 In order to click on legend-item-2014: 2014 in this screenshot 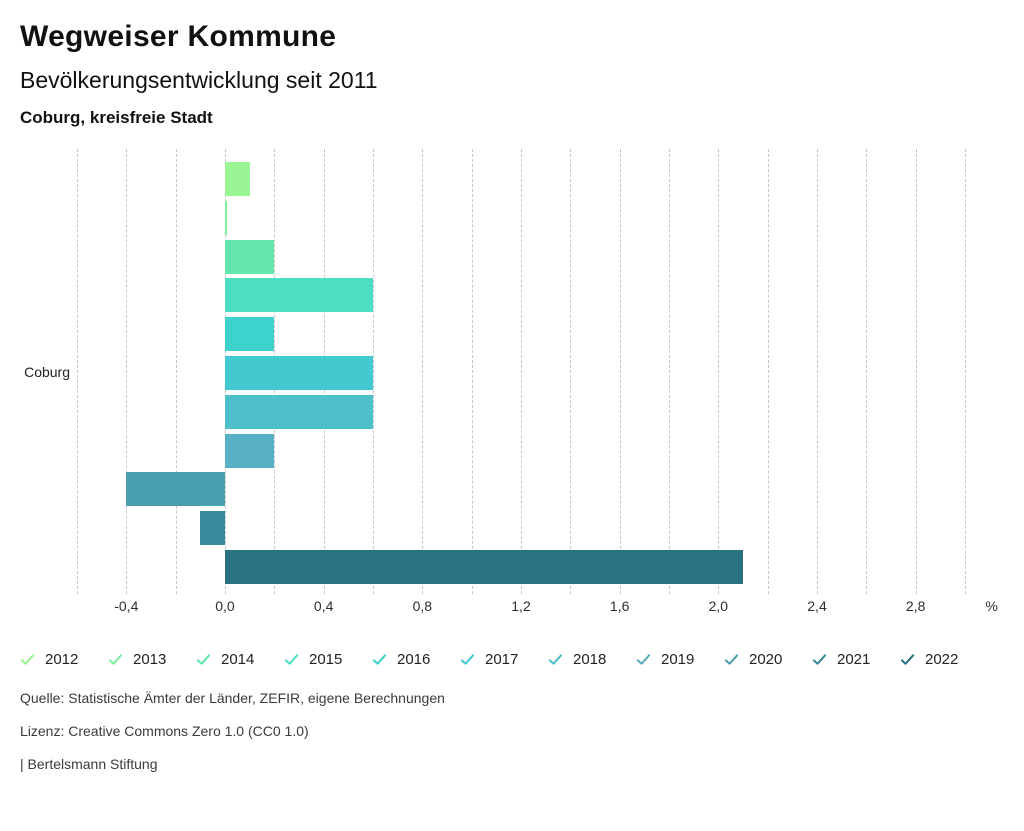, I will do `click(240, 659)`.